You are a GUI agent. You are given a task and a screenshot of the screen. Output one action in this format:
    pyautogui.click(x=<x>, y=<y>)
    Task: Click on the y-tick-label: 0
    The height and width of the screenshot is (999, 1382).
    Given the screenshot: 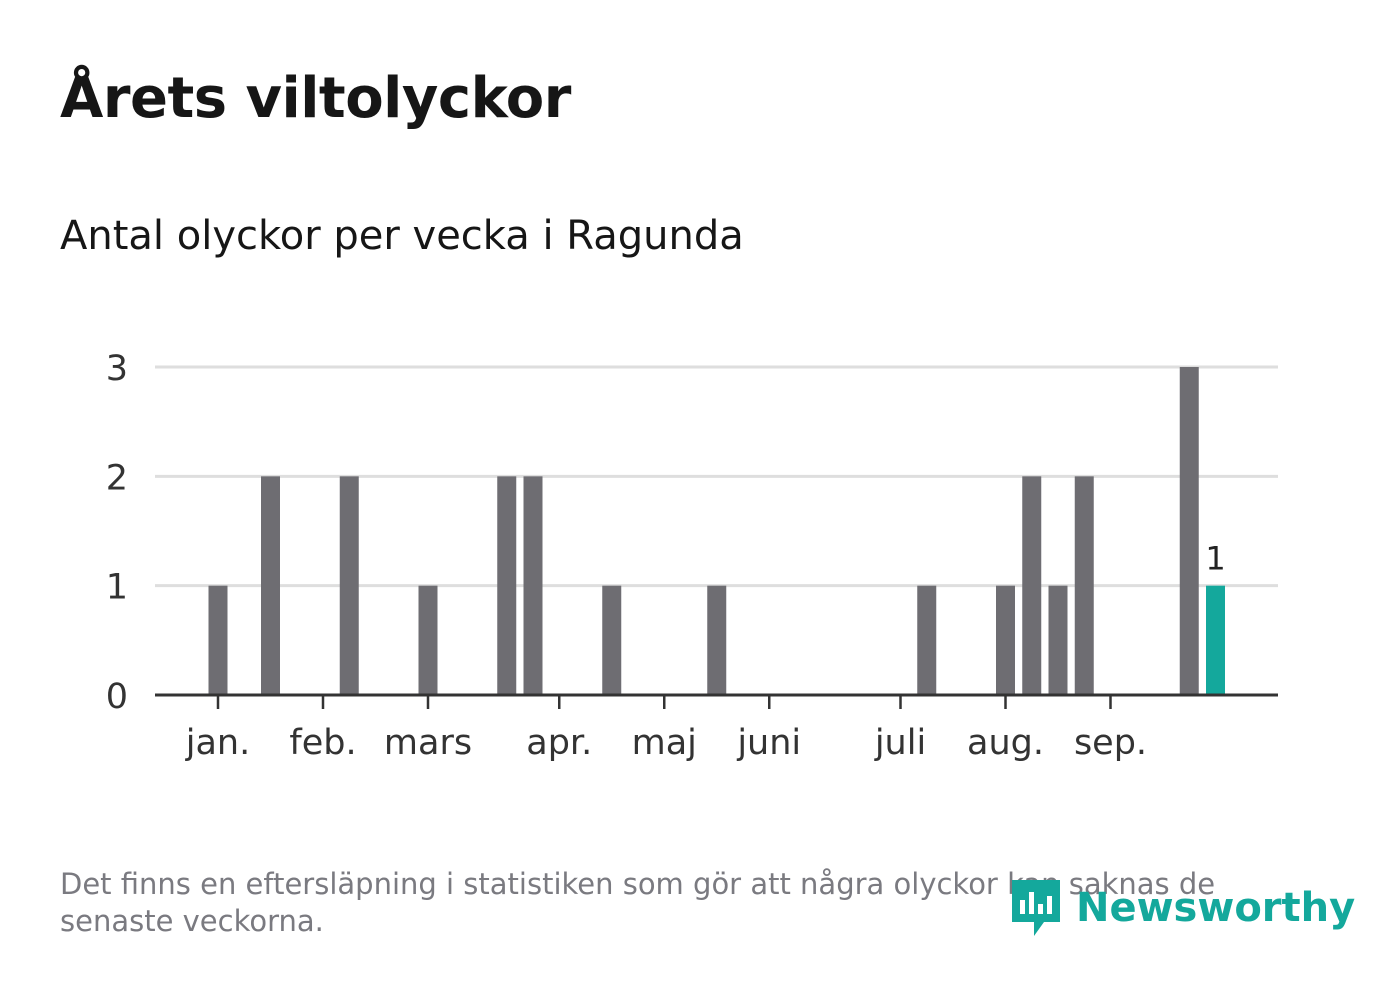 What is the action you would take?
    pyautogui.click(x=117, y=697)
    